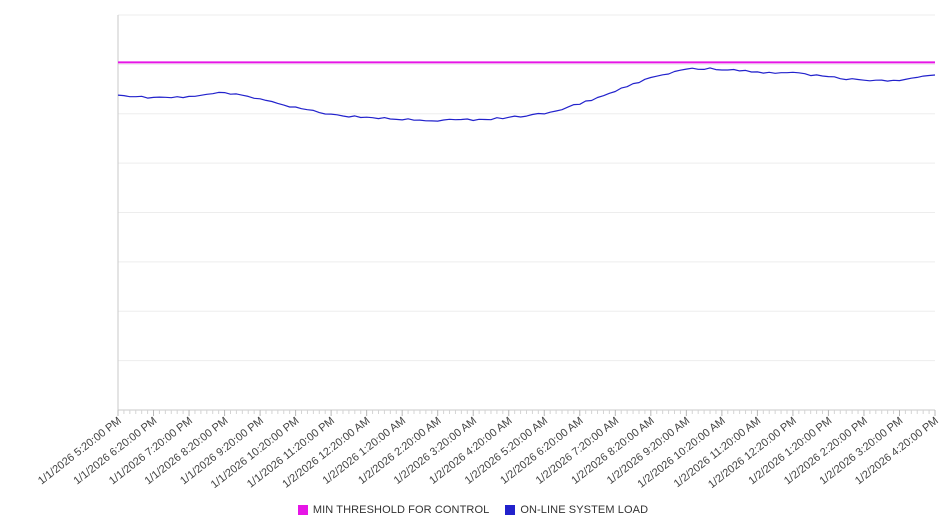  Describe the element at coordinates (401, 510) in the screenshot. I see `legend-label-min-threshold: MIN THRESHOLD FOR CONTROL` at that location.